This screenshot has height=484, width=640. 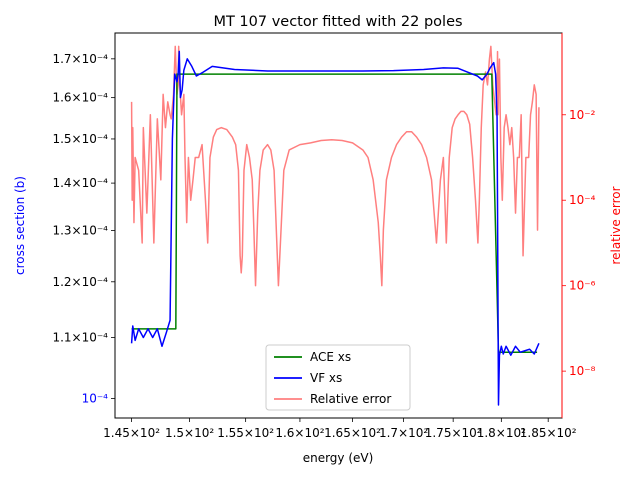 I want to click on x-tick-label: 1.6×10², so click(x=299, y=433).